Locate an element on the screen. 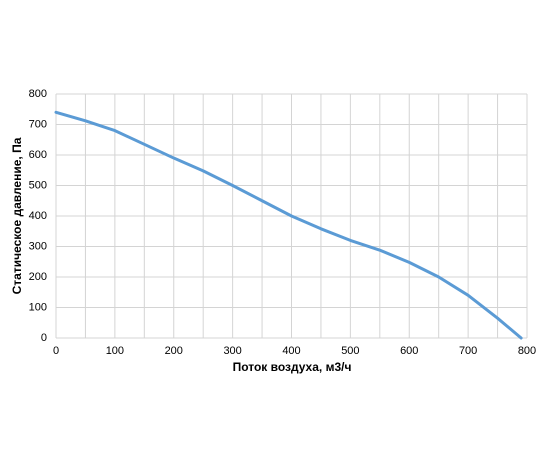 The width and height of the screenshot is (550, 450). x-tick-label: 400 is located at coordinates (291, 351).